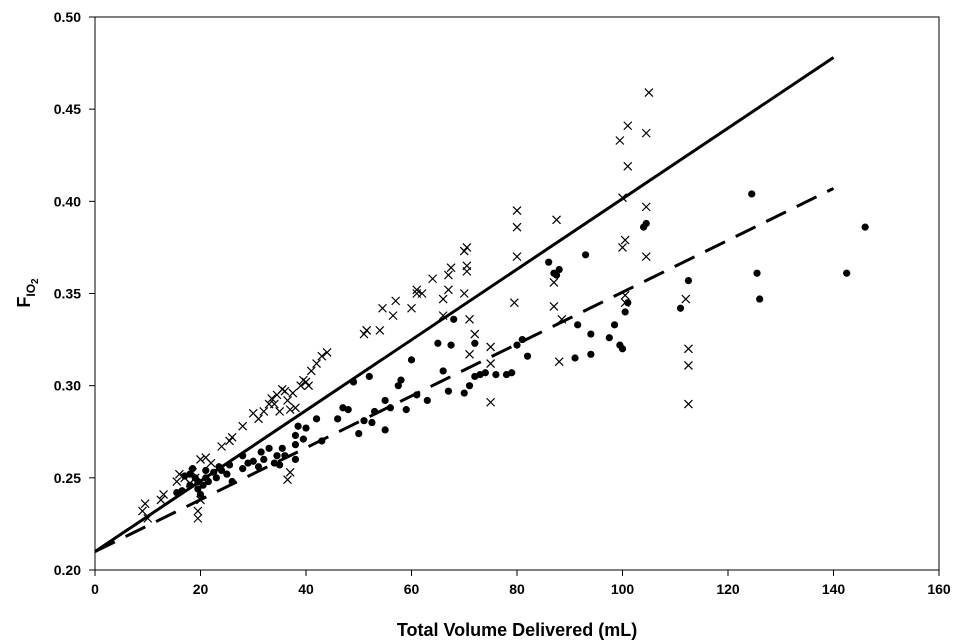 This screenshot has width=960, height=644. I want to click on x-tick-label: 60, so click(412, 589).